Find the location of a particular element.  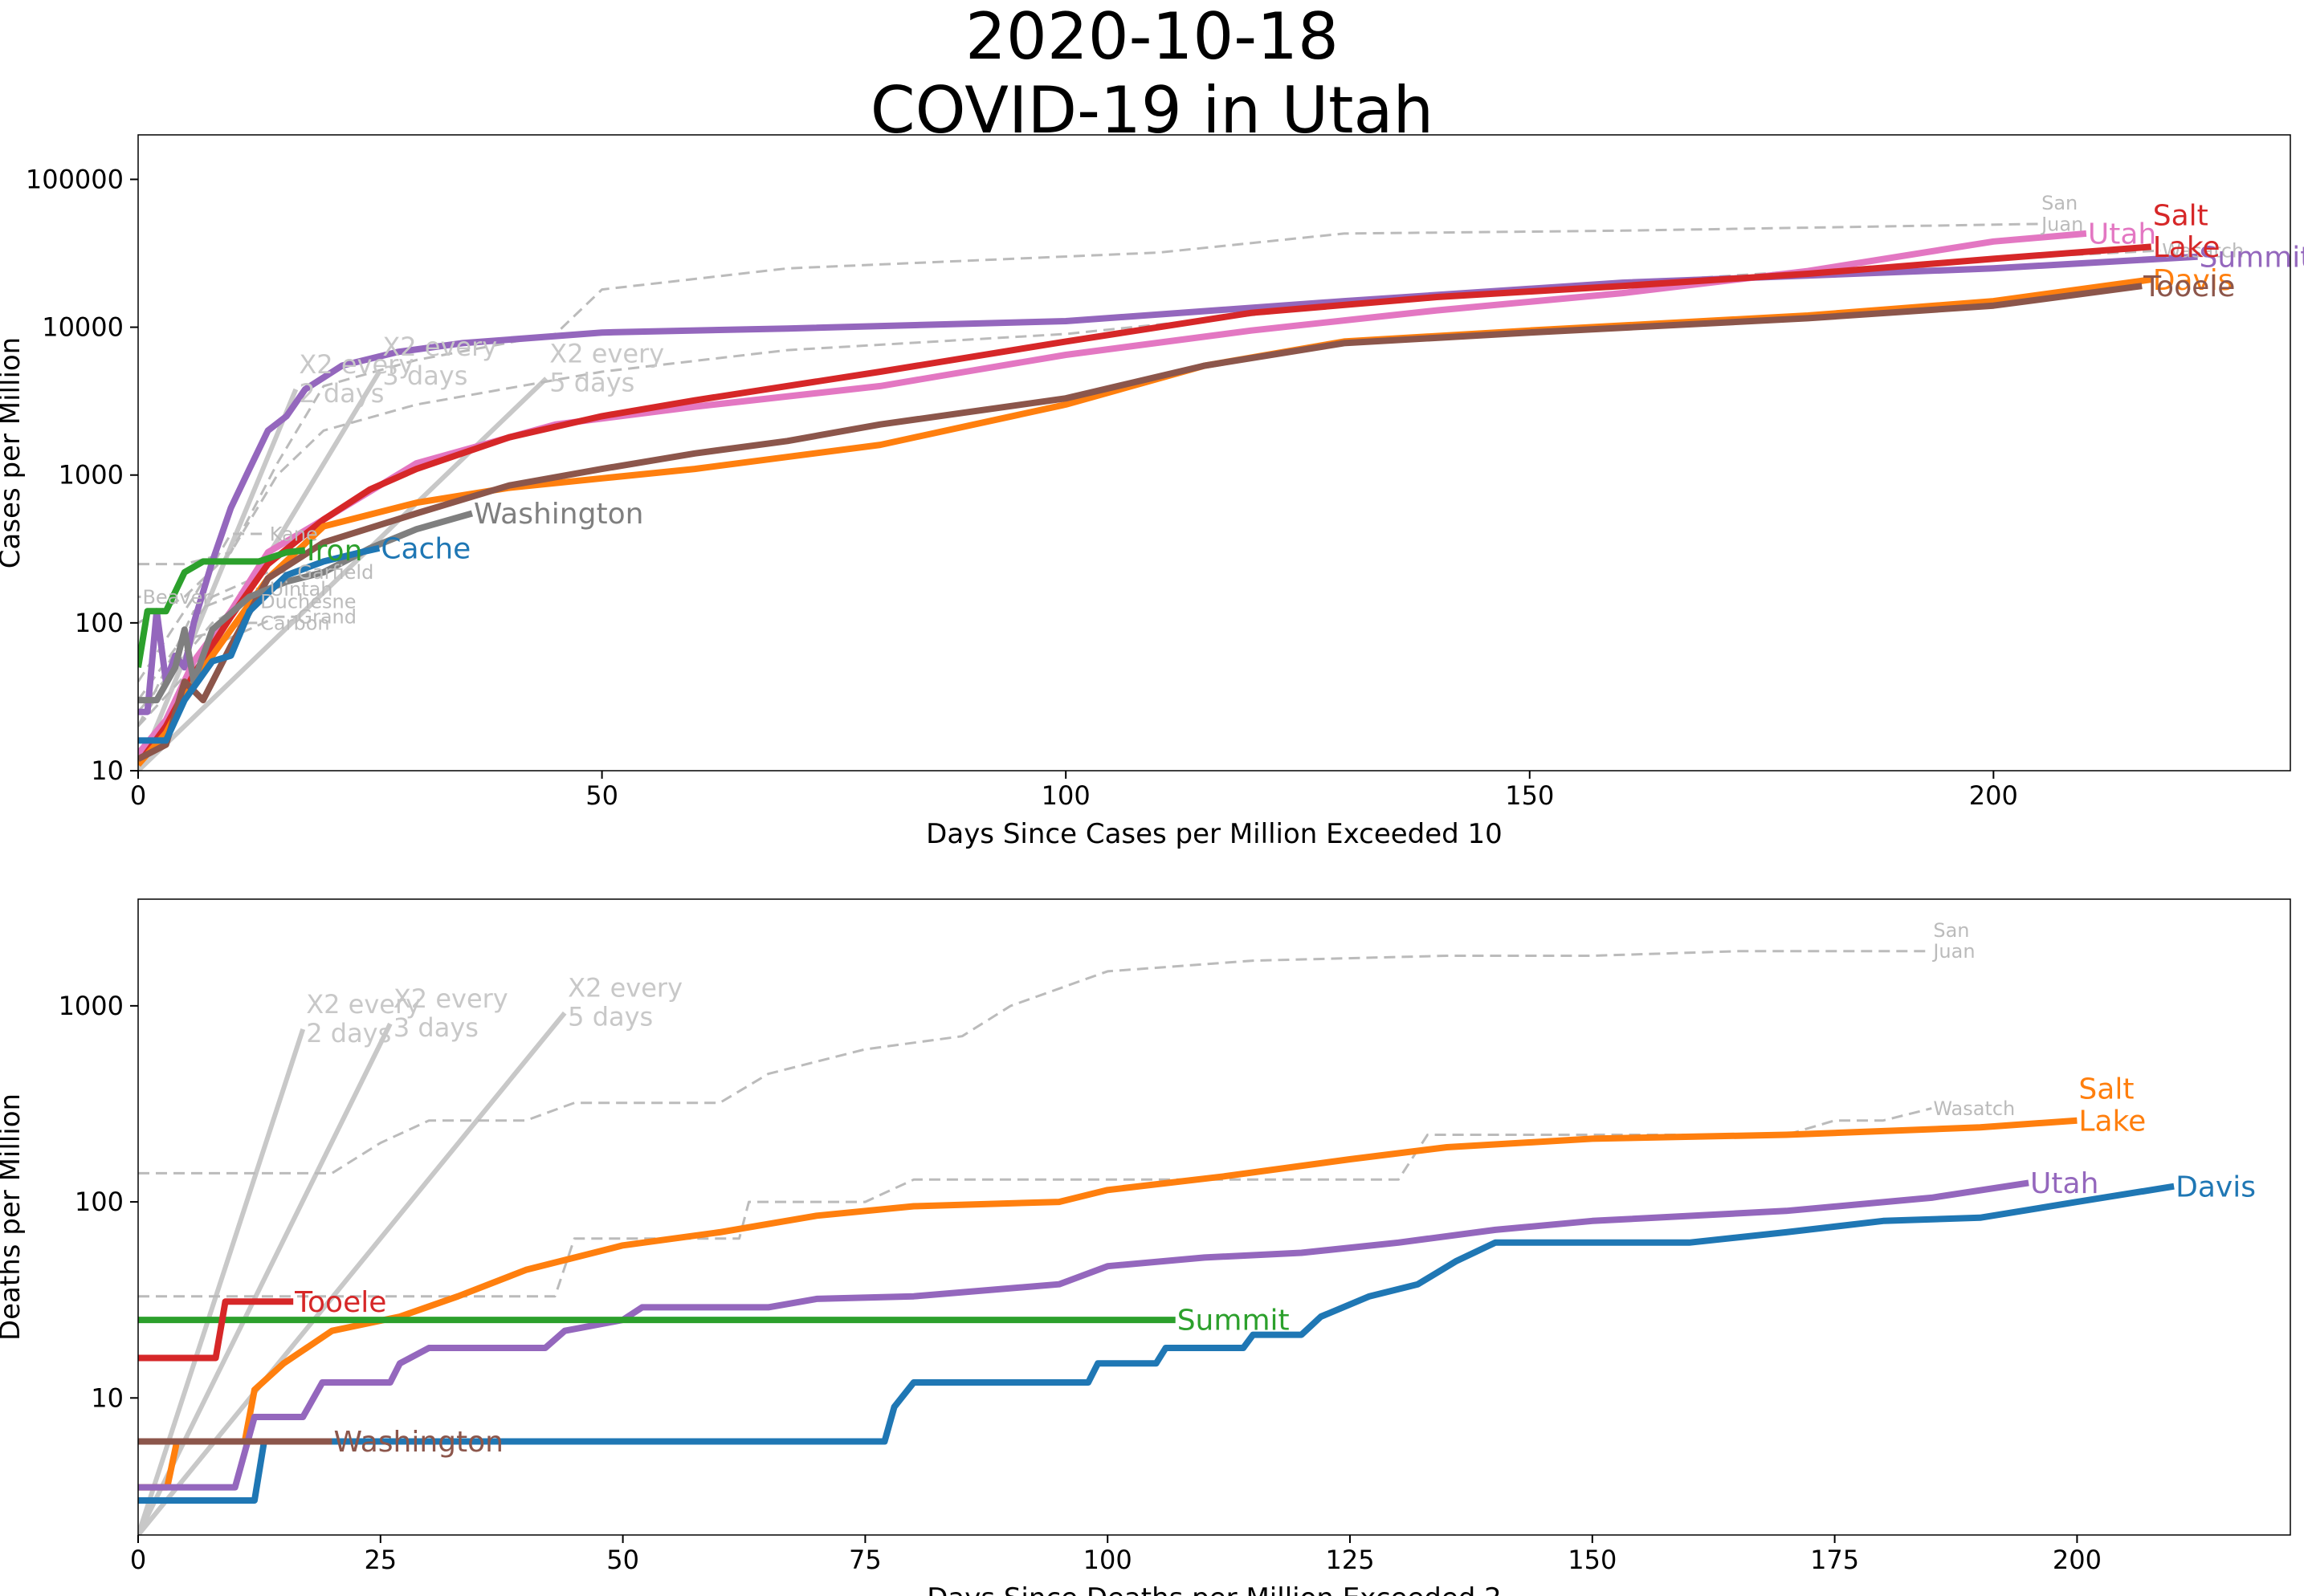

cases-y-tick-label: 1000 is located at coordinates (91, 475).